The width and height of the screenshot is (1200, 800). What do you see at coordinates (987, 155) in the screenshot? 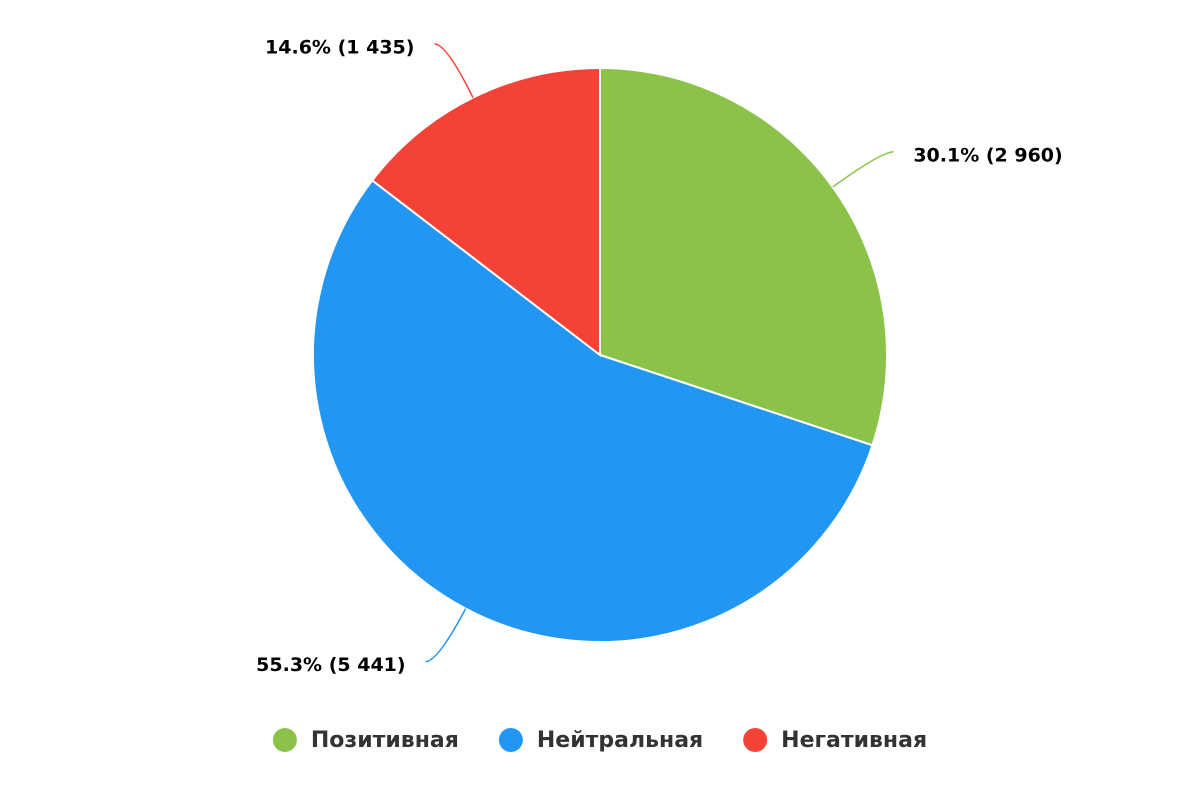
I see `data-label: 30.1% (2 960)` at bounding box center [987, 155].